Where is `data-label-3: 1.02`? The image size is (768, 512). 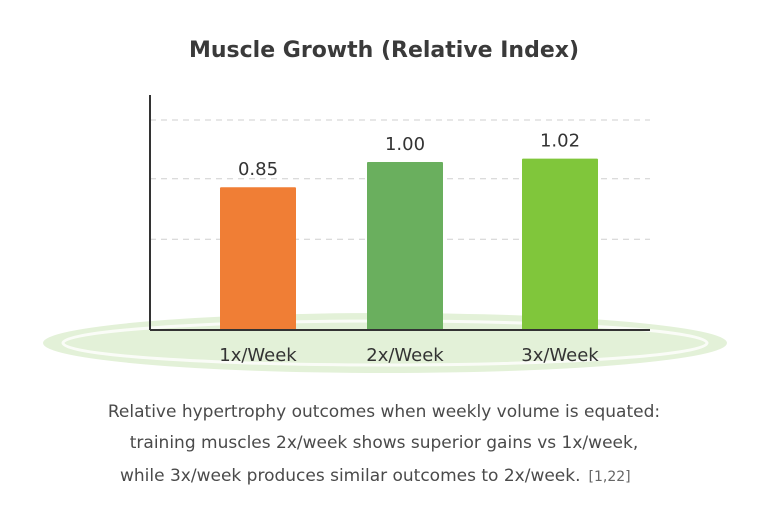 data-label-3: 1.02 is located at coordinates (560, 141).